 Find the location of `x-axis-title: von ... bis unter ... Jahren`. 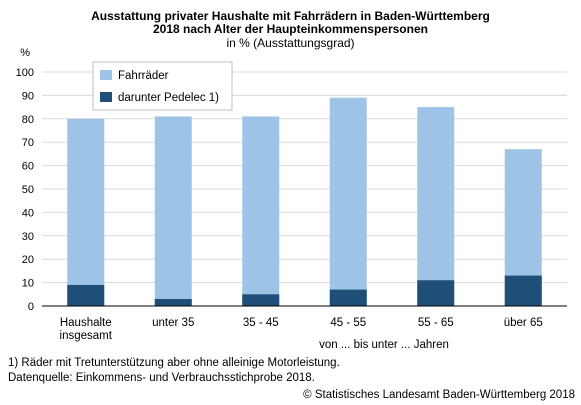

x-axis-title: von ... bis unter ... Jahren is located at coordinates (384, 344).